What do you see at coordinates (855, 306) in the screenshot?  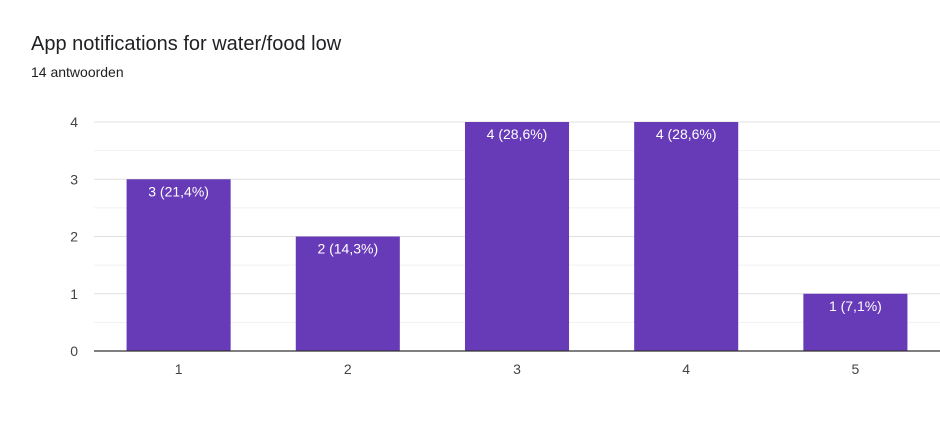 I see `data-label: 1 (7,1%)` at bounding box center [855, 306].